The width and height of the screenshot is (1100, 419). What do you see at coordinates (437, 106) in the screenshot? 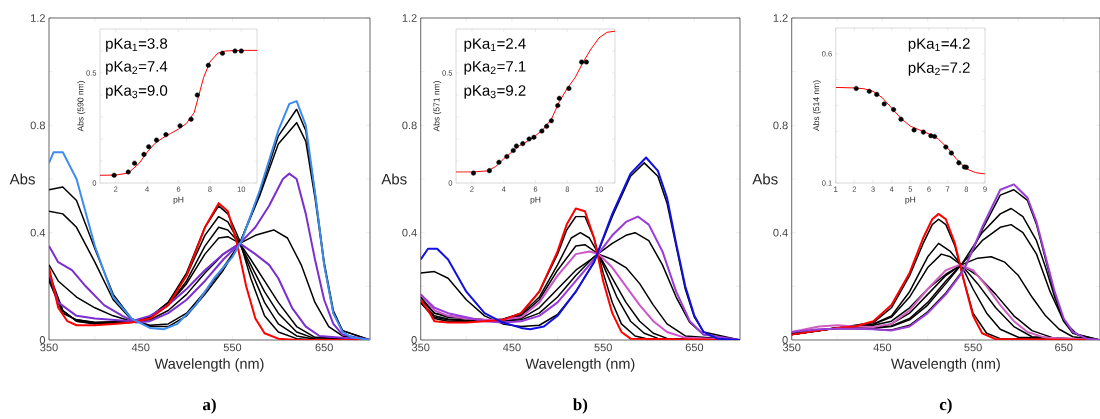
I see `y-axis-title: Abs (571 nm)` at bounding box center [437, 106].